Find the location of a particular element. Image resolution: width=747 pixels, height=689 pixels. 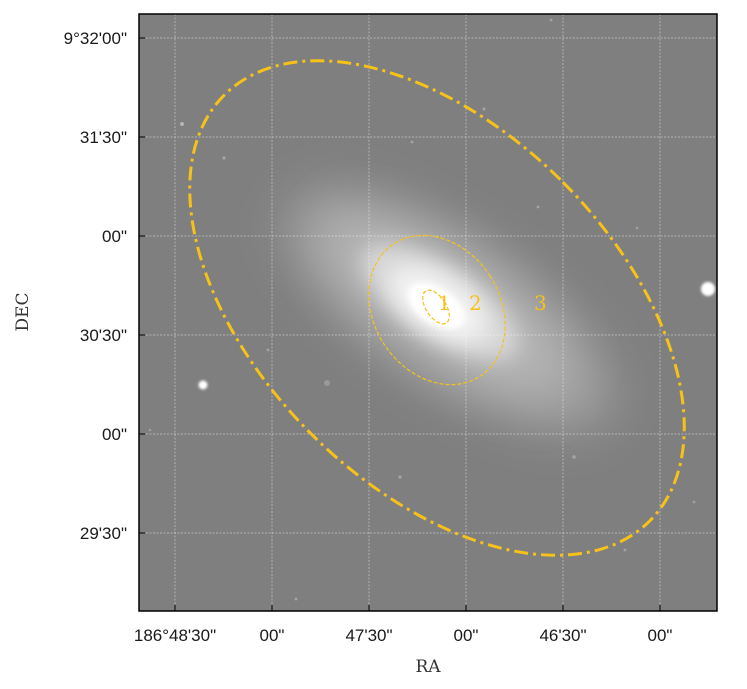

dec-tick-label: 31'30" is located at coordinates (103, 137).